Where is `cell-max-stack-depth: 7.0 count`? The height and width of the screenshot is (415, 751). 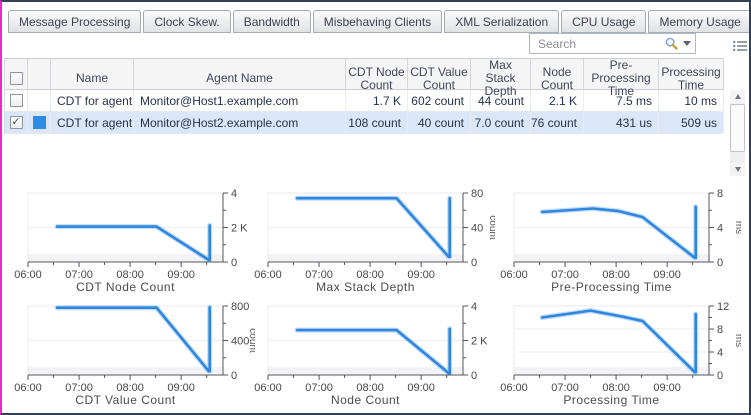
cell-max-stack-depth: 7.0 count is located at coordinates (501, 122).